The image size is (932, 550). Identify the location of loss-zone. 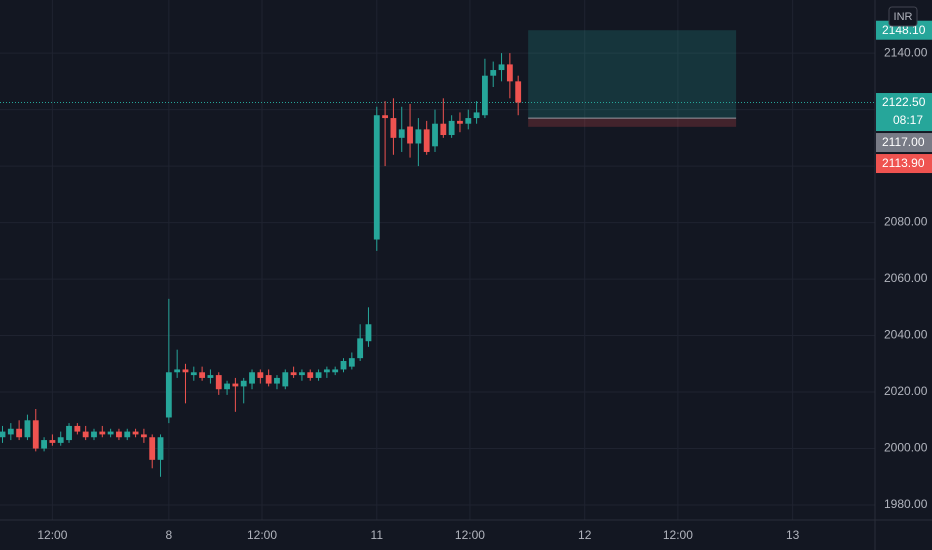
(632, 122).